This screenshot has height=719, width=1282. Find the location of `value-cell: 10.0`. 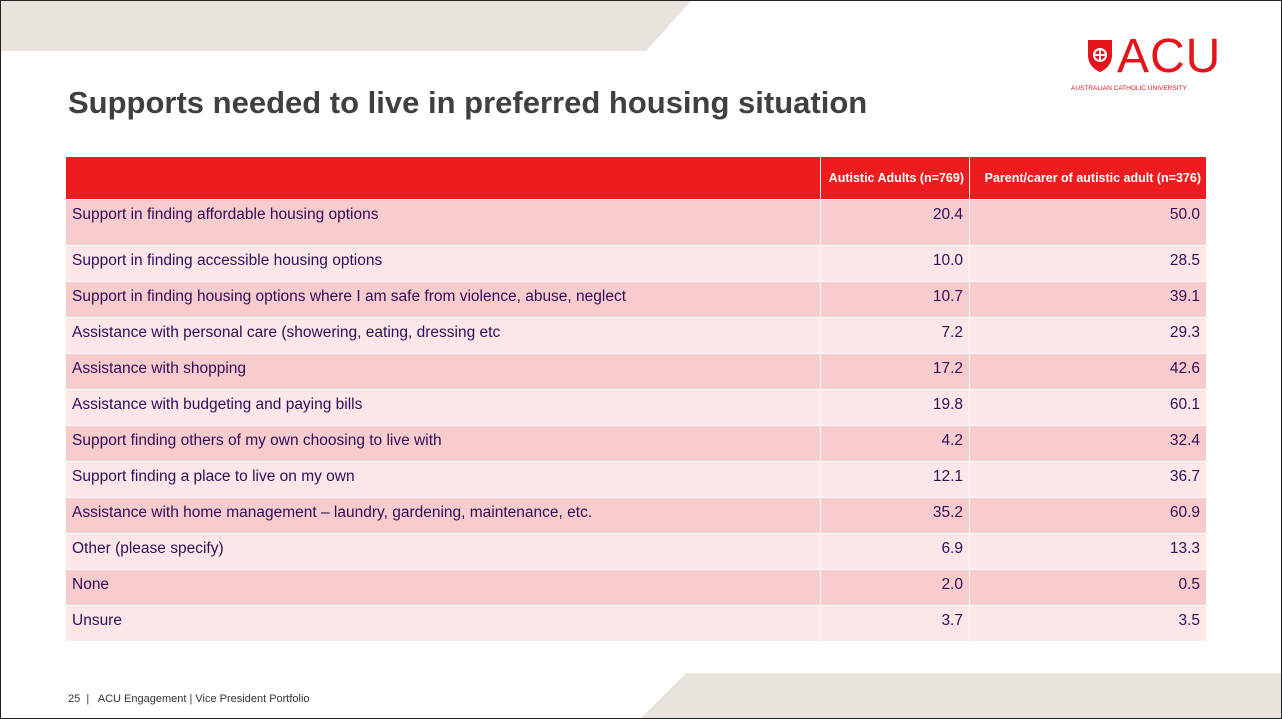

value-cell: 10.0 is located at coordinates (895, 263).